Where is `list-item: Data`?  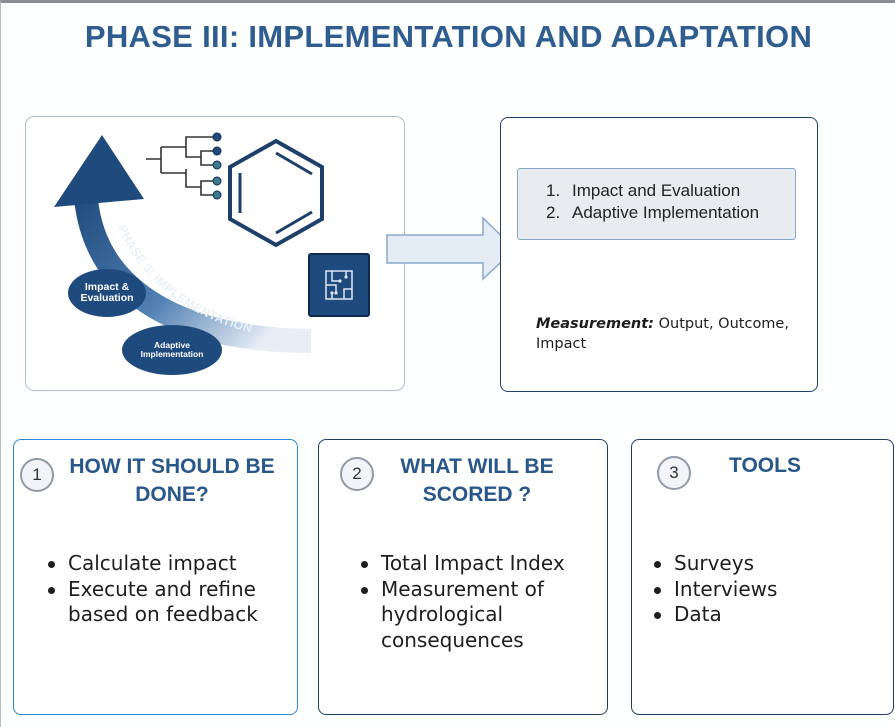 list-item: Data is located at coordinates (760, 615).